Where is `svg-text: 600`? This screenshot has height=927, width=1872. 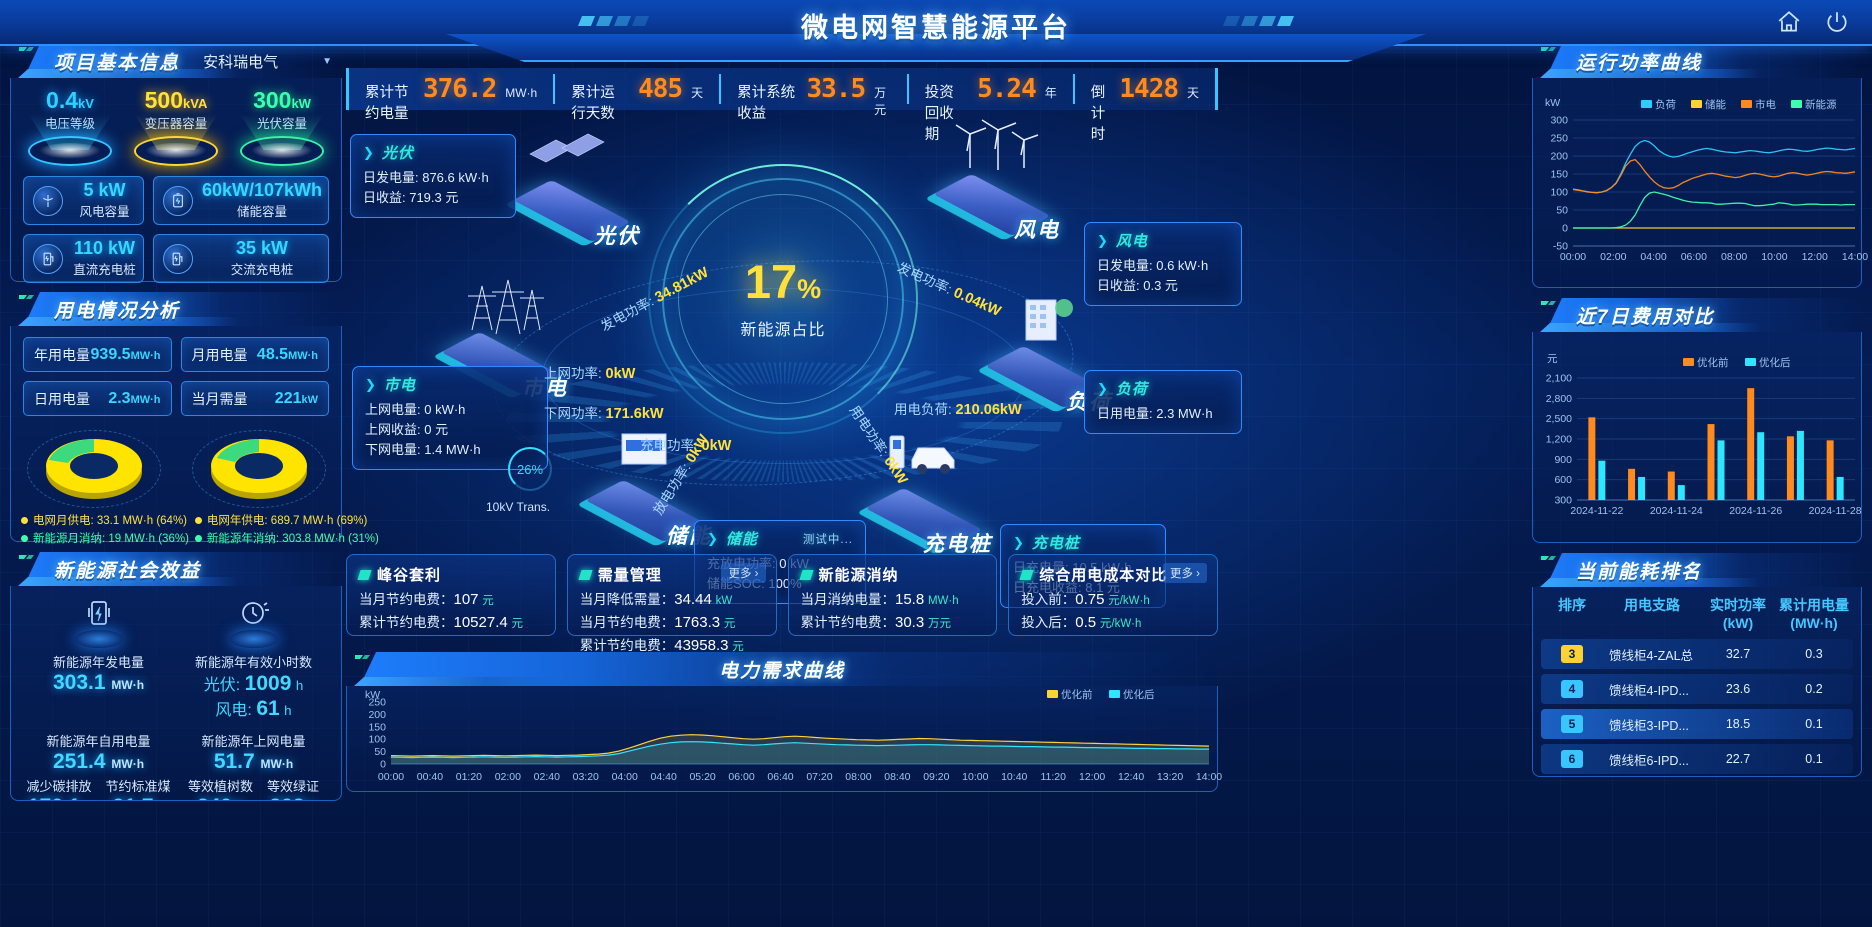 svg-text: 600 is located at coordinates (1563, 480).